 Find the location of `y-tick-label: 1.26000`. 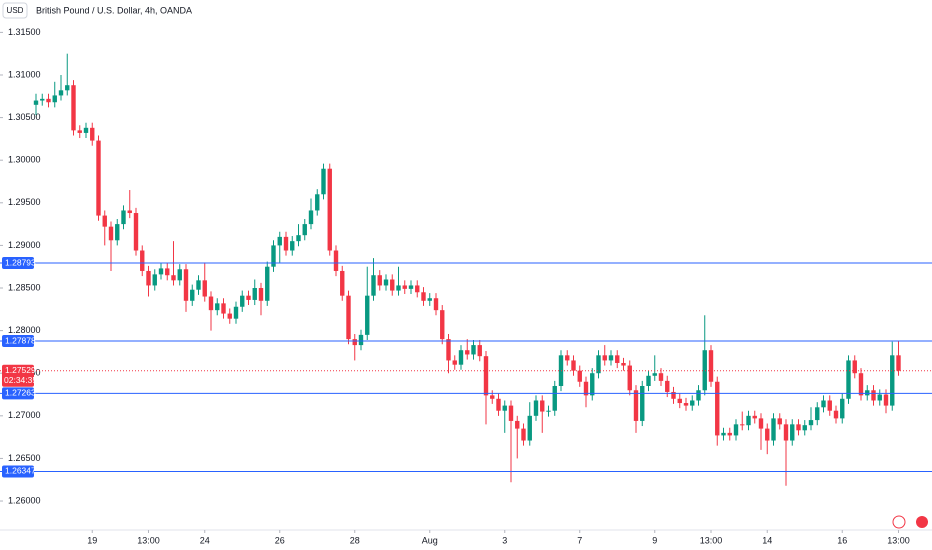

y-tick-label: 1.26000 is located at coordinates (24, 500).